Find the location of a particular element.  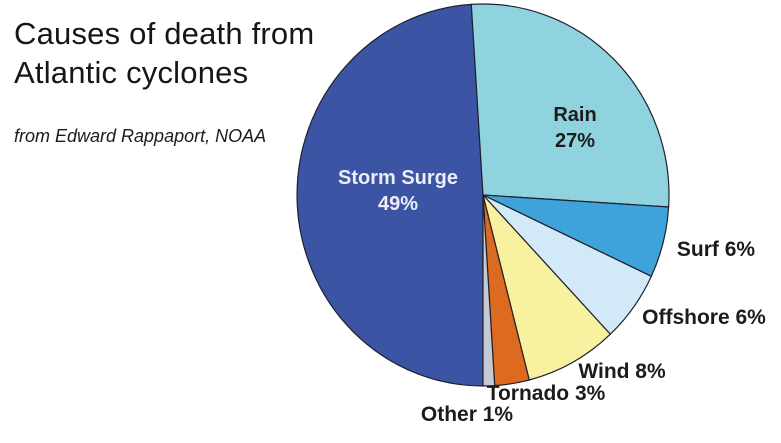

slice-label-rain-name: Rain is located at coordinates (575, 115).